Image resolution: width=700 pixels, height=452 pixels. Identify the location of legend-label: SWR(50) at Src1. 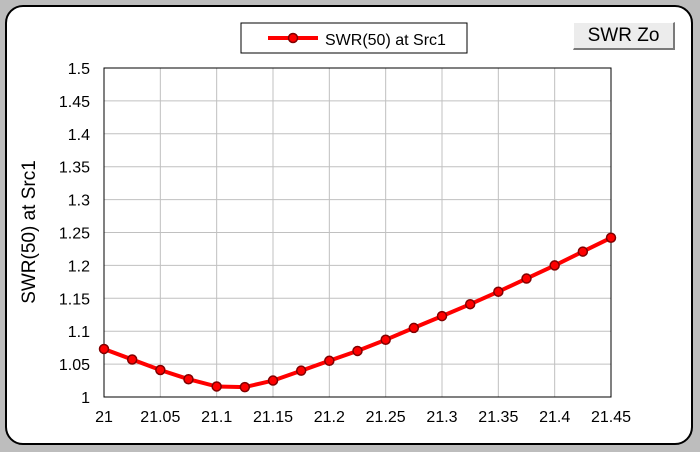
(385, 40).